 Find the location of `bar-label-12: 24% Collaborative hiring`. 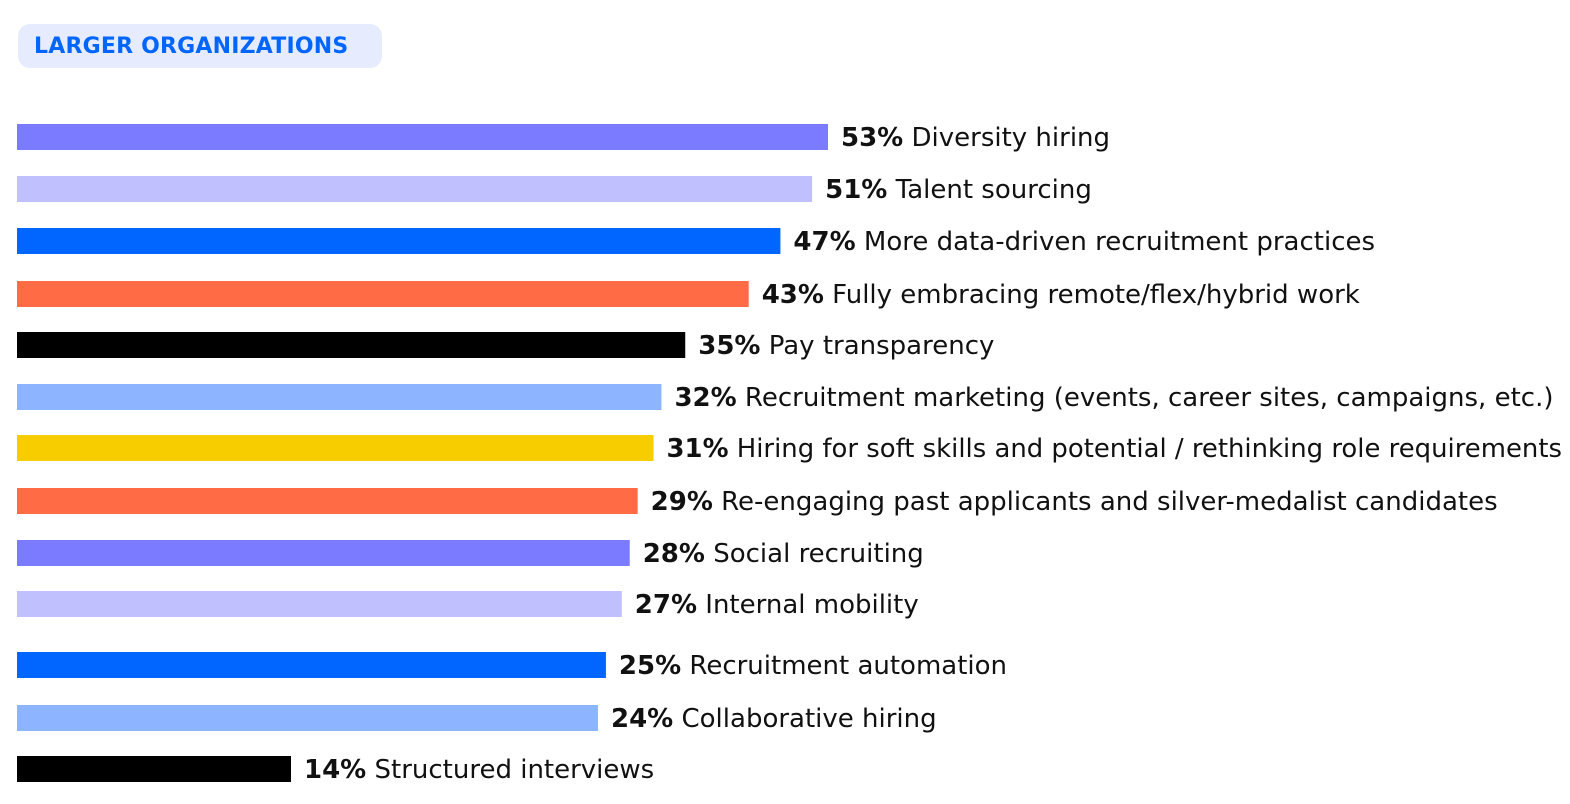

bar-label-12: 24% Collaborative hiring is located at coordinates (774, 719).